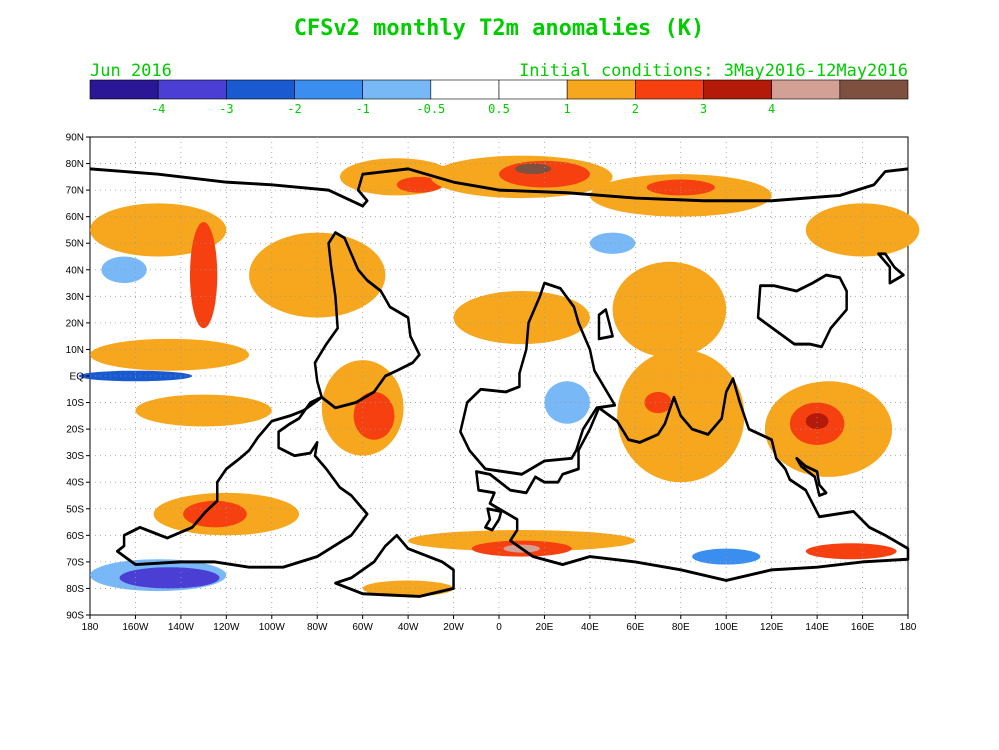 The height and width of the screenshot is (750, 999). What do you see at coordinates (75, 164) in the screenshot?
I see `lat-label: 80N` at bounding box center [75, 164].